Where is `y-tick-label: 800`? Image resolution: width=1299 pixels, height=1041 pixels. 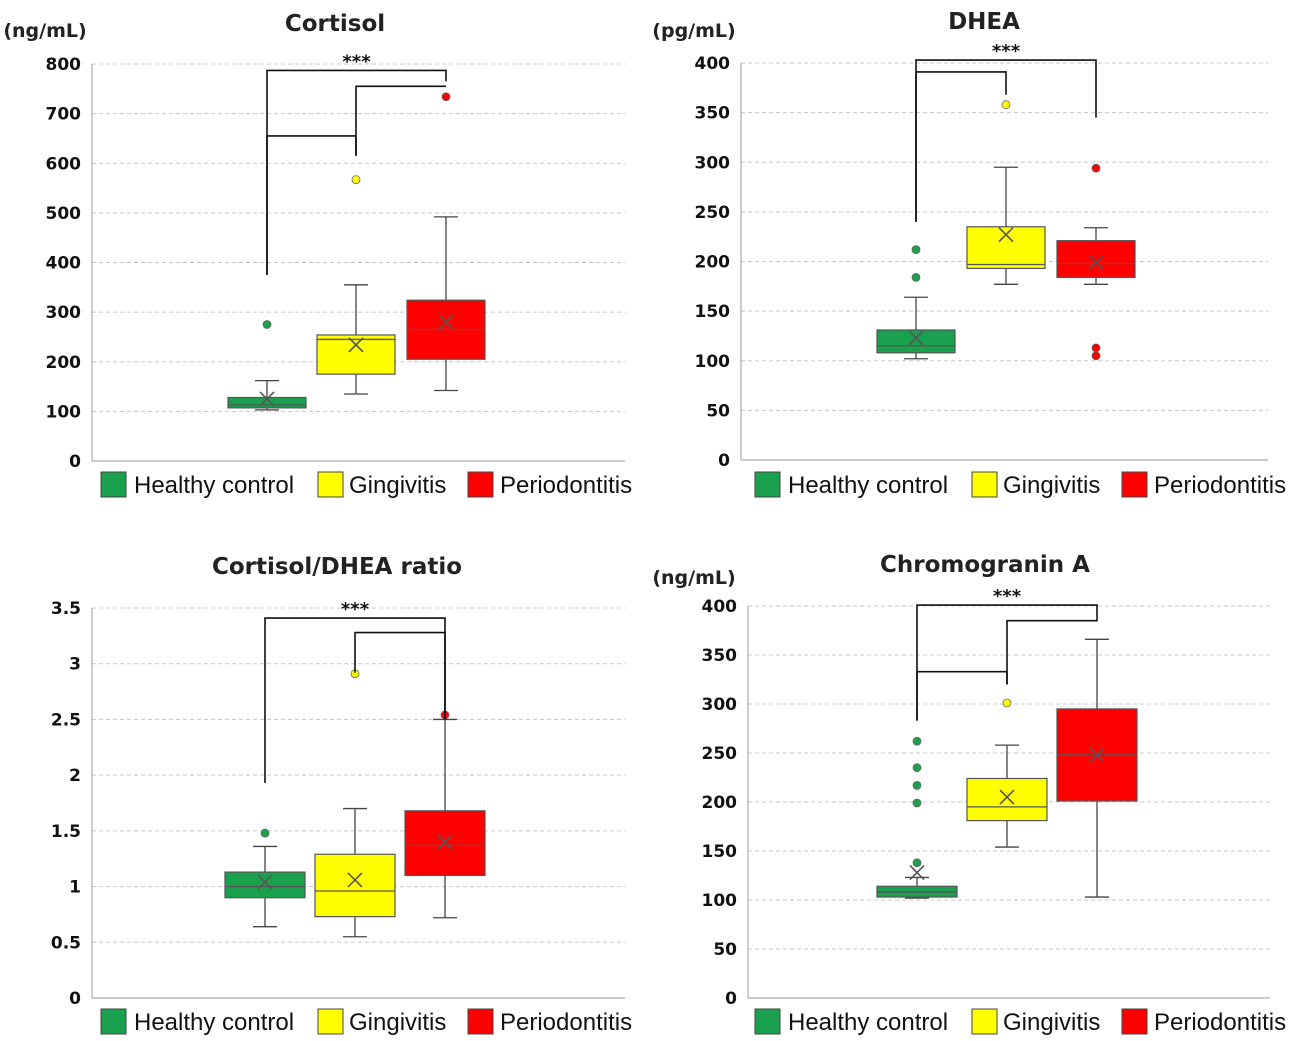
y-tick-label: 800 is located at coordinates (64, 65).